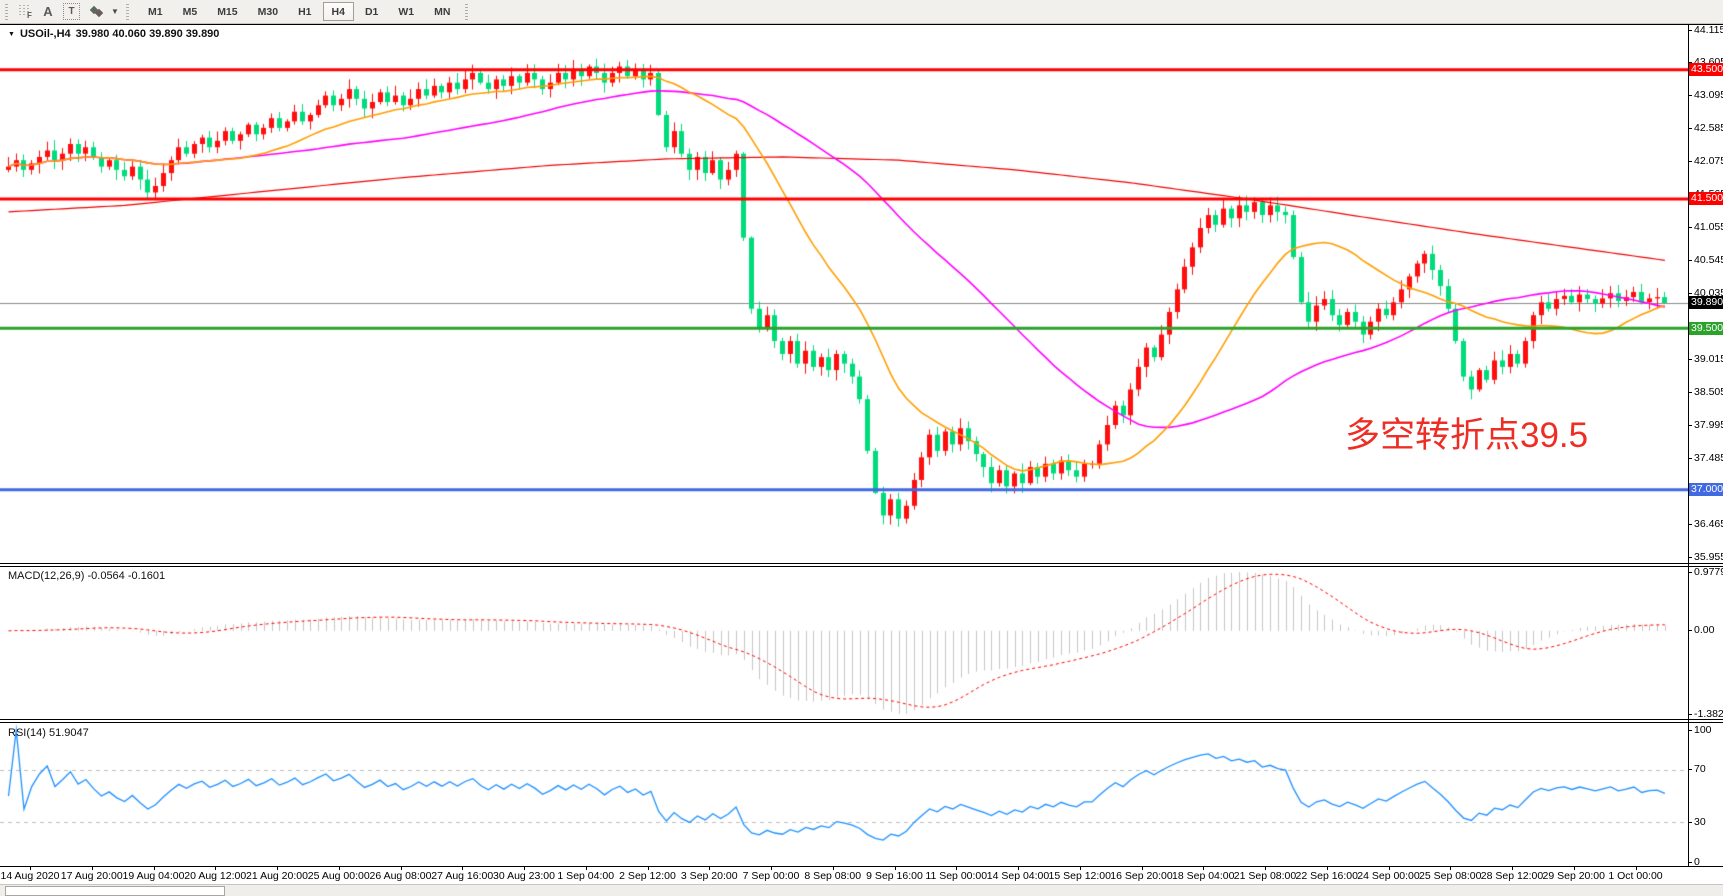 The width and height of the screenshot is (1723, 896). I want to click on time-tick-label: 15 Sep 12:00, so click(1079, 876).